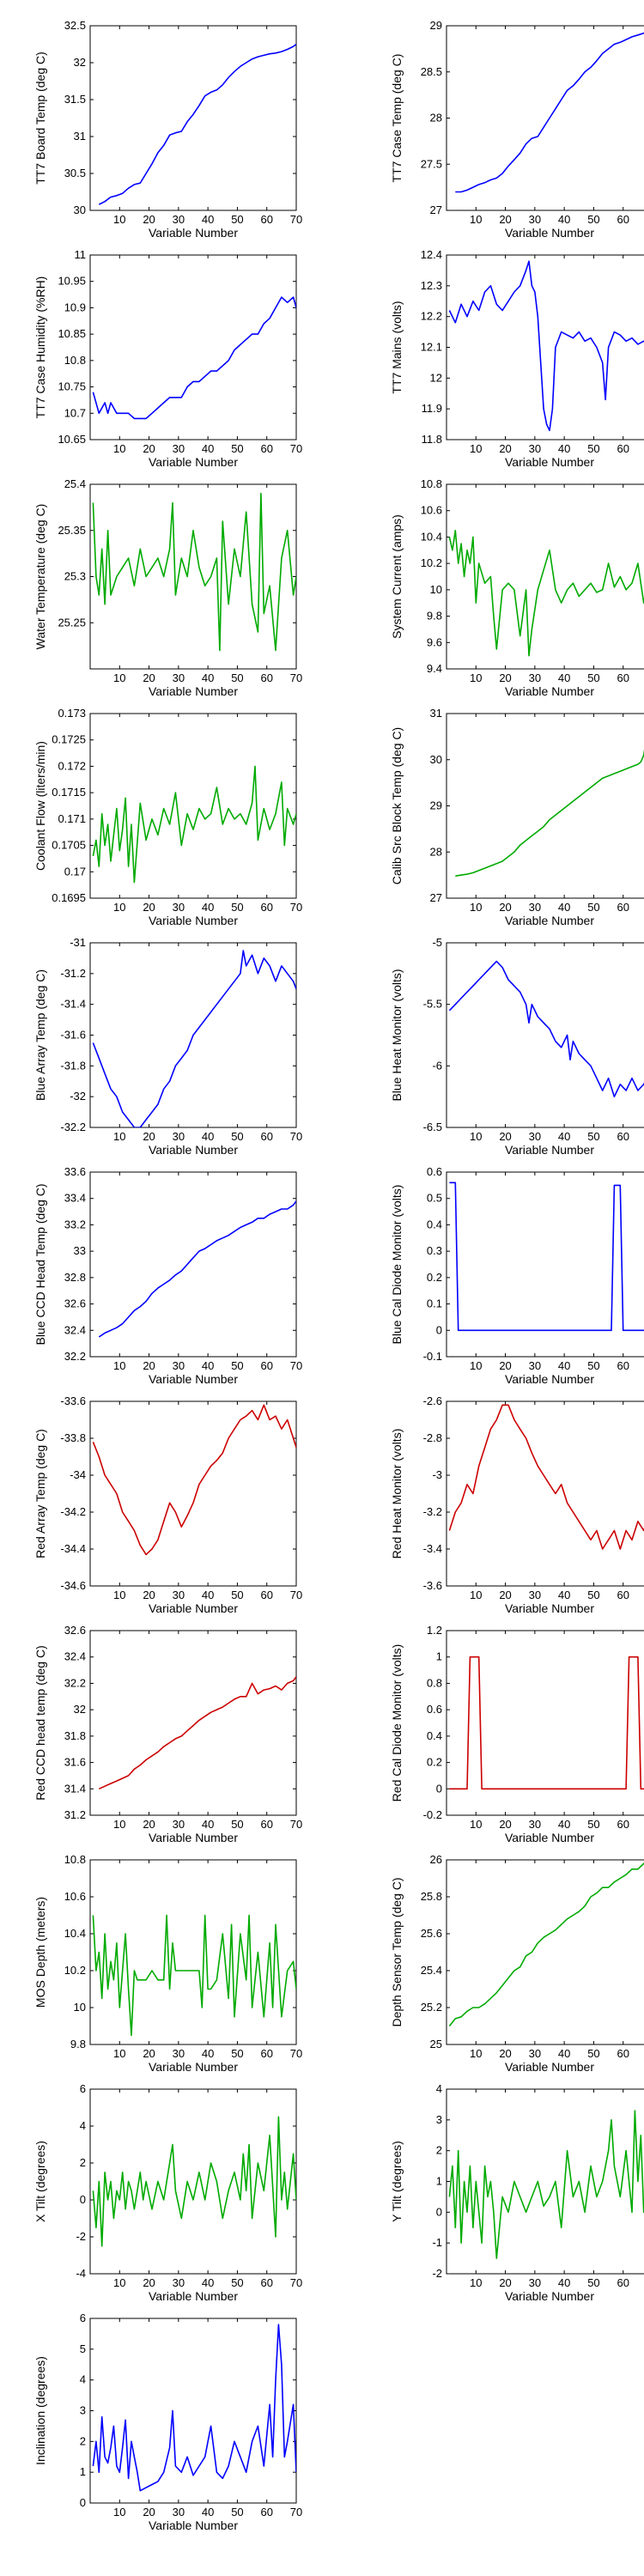 The height and width of the screenshot is (2576, 644). Describe the element at coordinates (434, 641) in the screenshot. I see `y-tick-label: 9.6` at that location.